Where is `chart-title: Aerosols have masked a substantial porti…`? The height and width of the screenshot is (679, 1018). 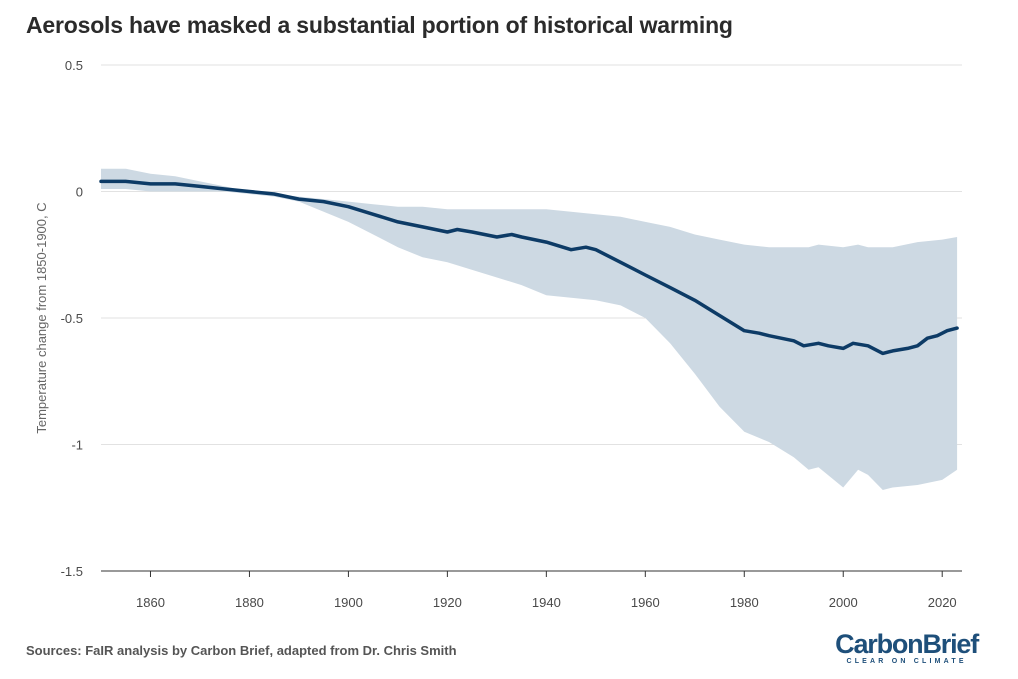 chart-title: Aerosols have masked a substantial porti… is located at coordinates (379, 25).